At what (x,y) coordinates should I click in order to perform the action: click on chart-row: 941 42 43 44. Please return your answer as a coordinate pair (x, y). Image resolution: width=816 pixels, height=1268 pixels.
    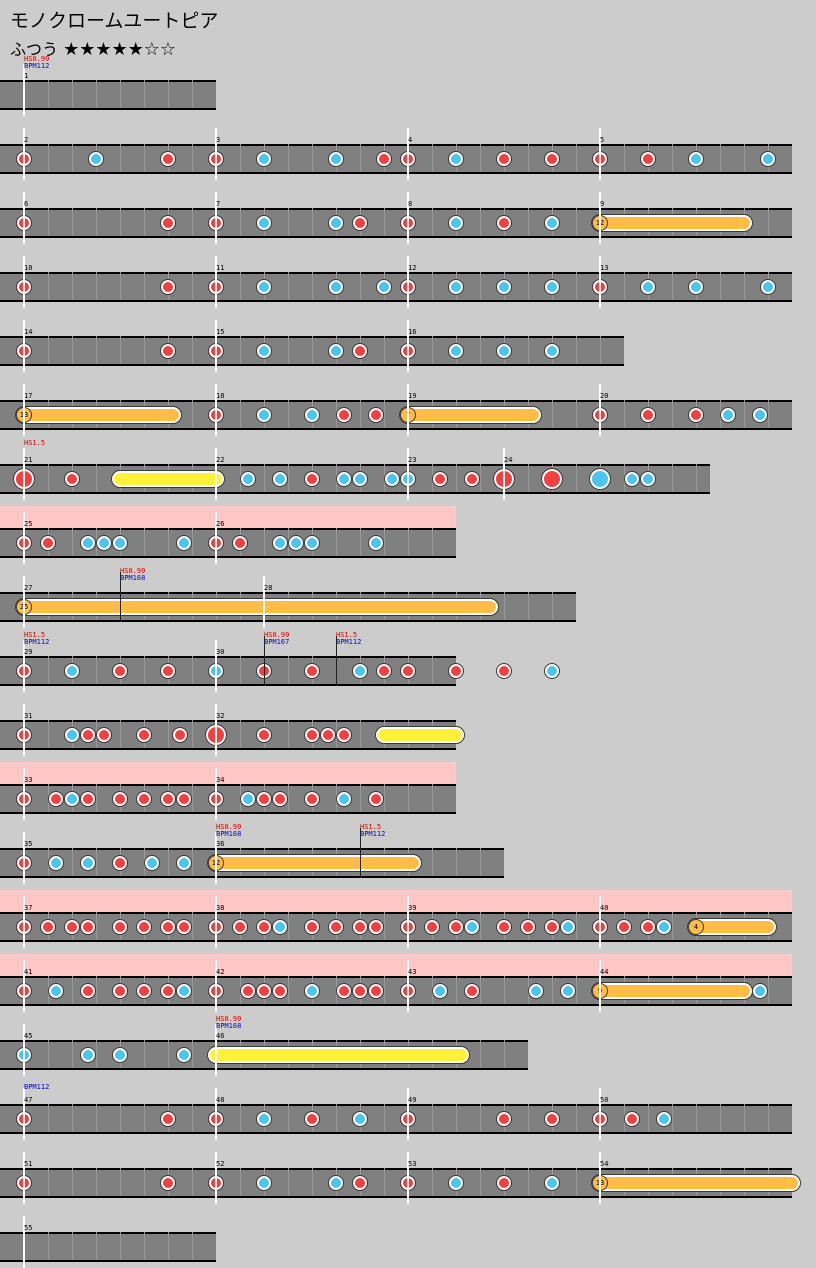
    Looking at the image, I should click on (396, 983).